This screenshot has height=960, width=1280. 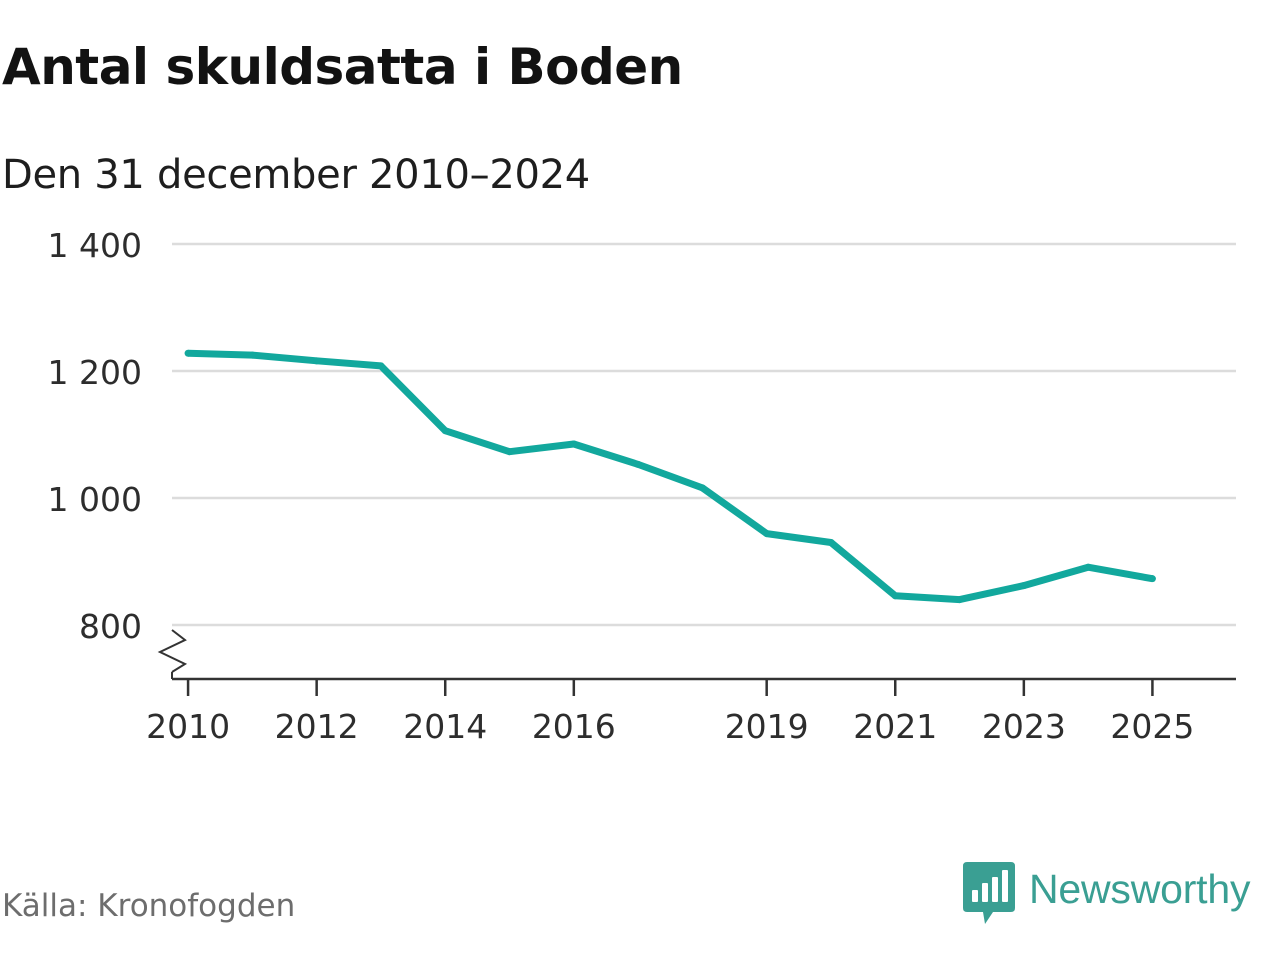 I want to click on x-tick-label-2010: 2010, so click(x=188, y=726).